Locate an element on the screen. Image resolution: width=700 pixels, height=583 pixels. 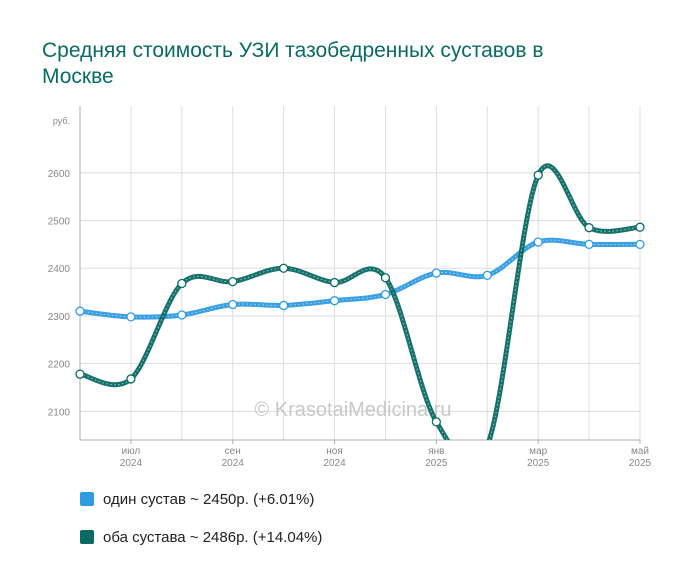
y-tick-label: 2600 is located at coordinates (59, 174).